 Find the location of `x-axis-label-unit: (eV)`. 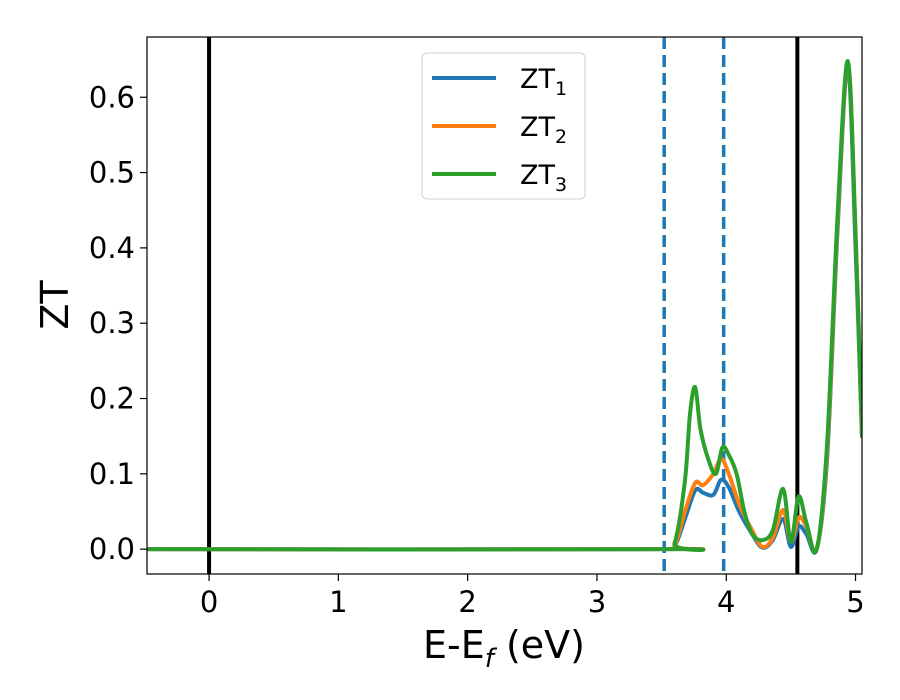

x-axis-label-unit: (eV) is located at coordinates (539, 645).